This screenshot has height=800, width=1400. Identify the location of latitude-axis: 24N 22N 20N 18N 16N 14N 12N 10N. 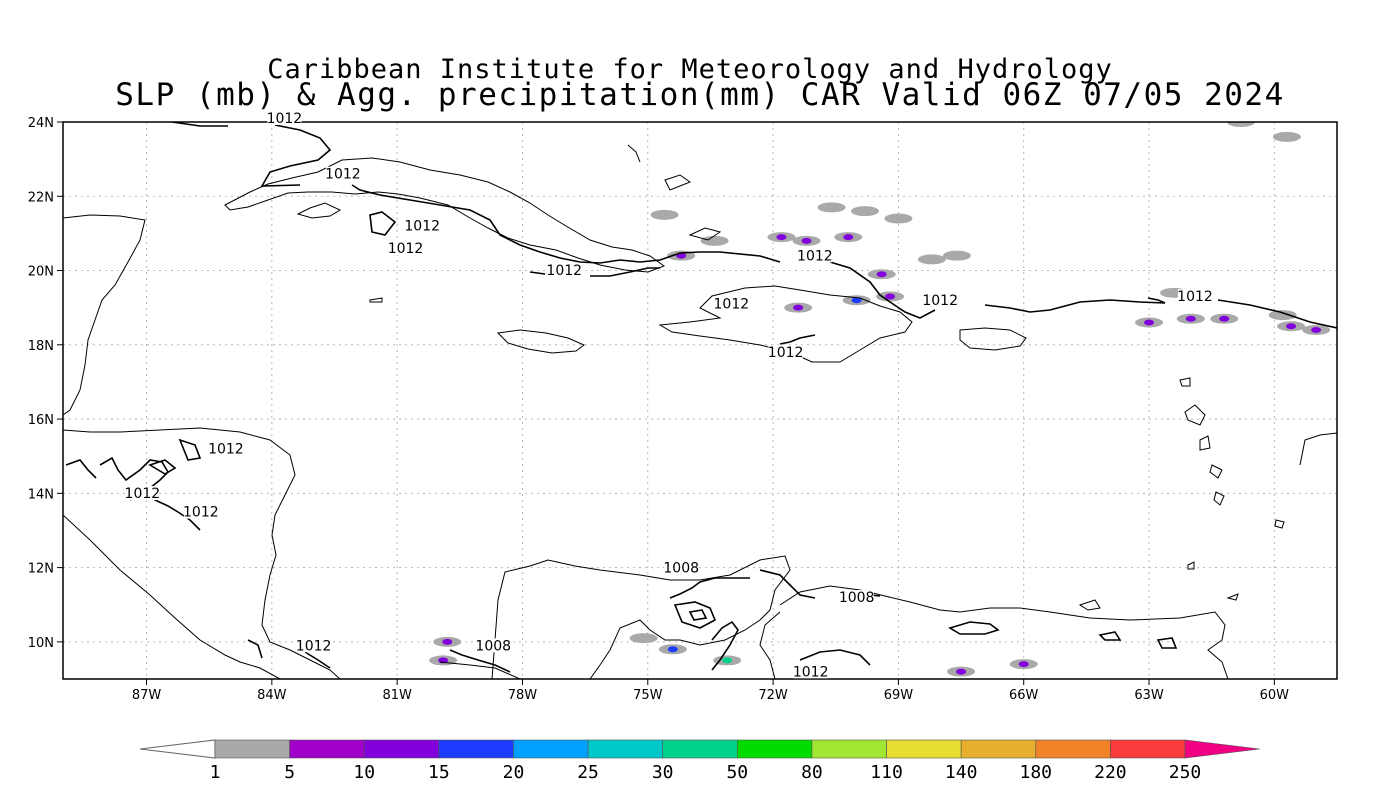
(45, 383).